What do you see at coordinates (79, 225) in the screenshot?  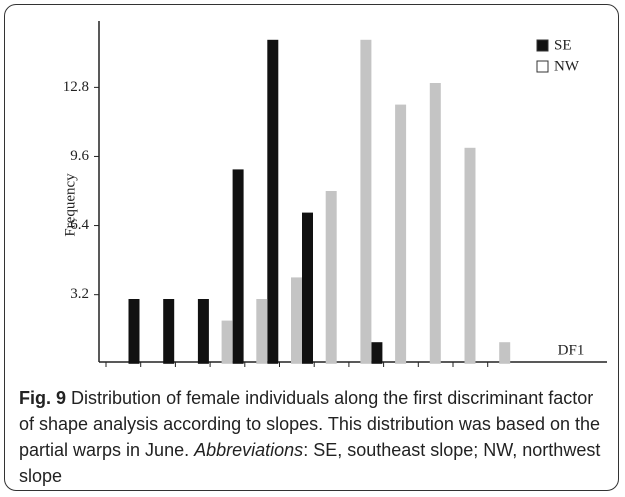 I see `y-tick-label: 6.4` at bounding box center [79, 225].